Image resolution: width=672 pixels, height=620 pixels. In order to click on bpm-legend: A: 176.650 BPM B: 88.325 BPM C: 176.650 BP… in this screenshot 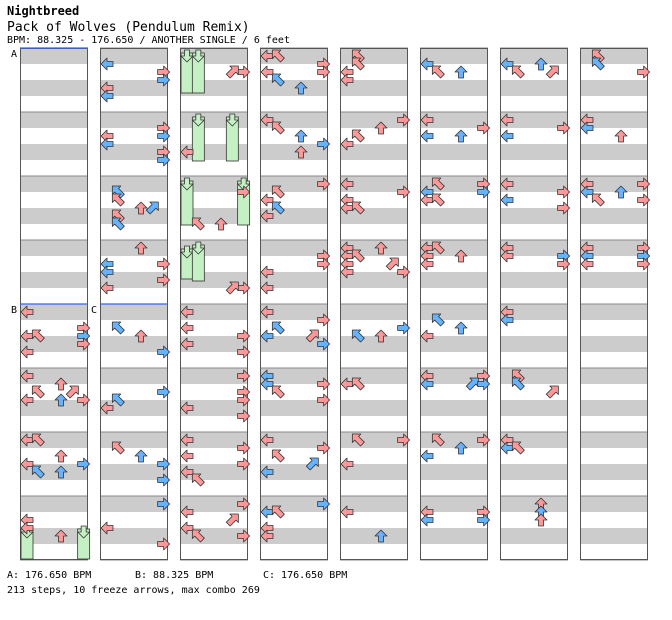, I will do `click(177, 575)`.